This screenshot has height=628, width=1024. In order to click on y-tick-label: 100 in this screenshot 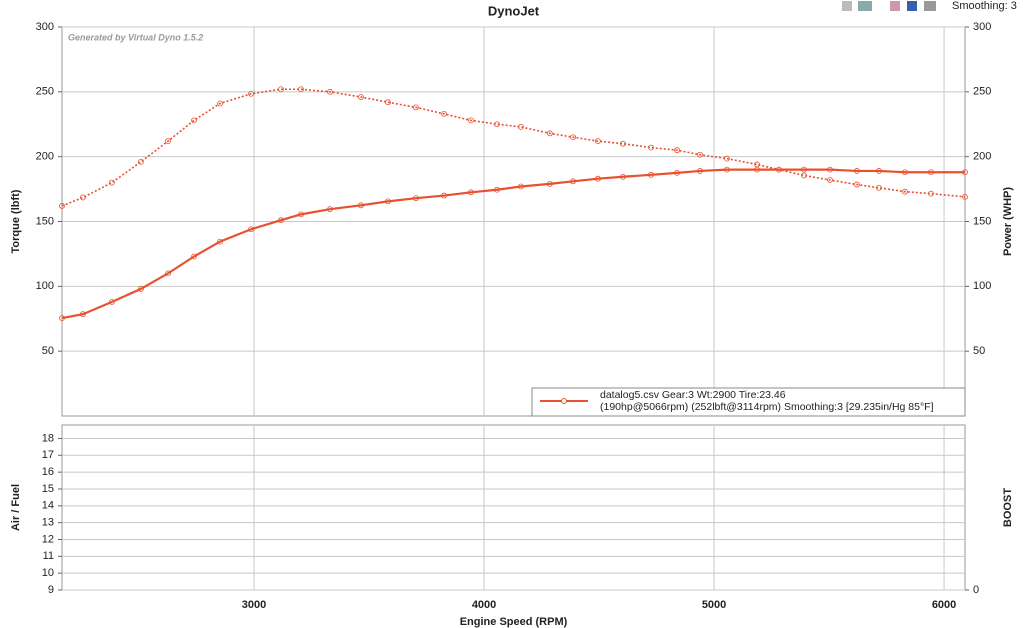, I will do `click(45, 286)`.